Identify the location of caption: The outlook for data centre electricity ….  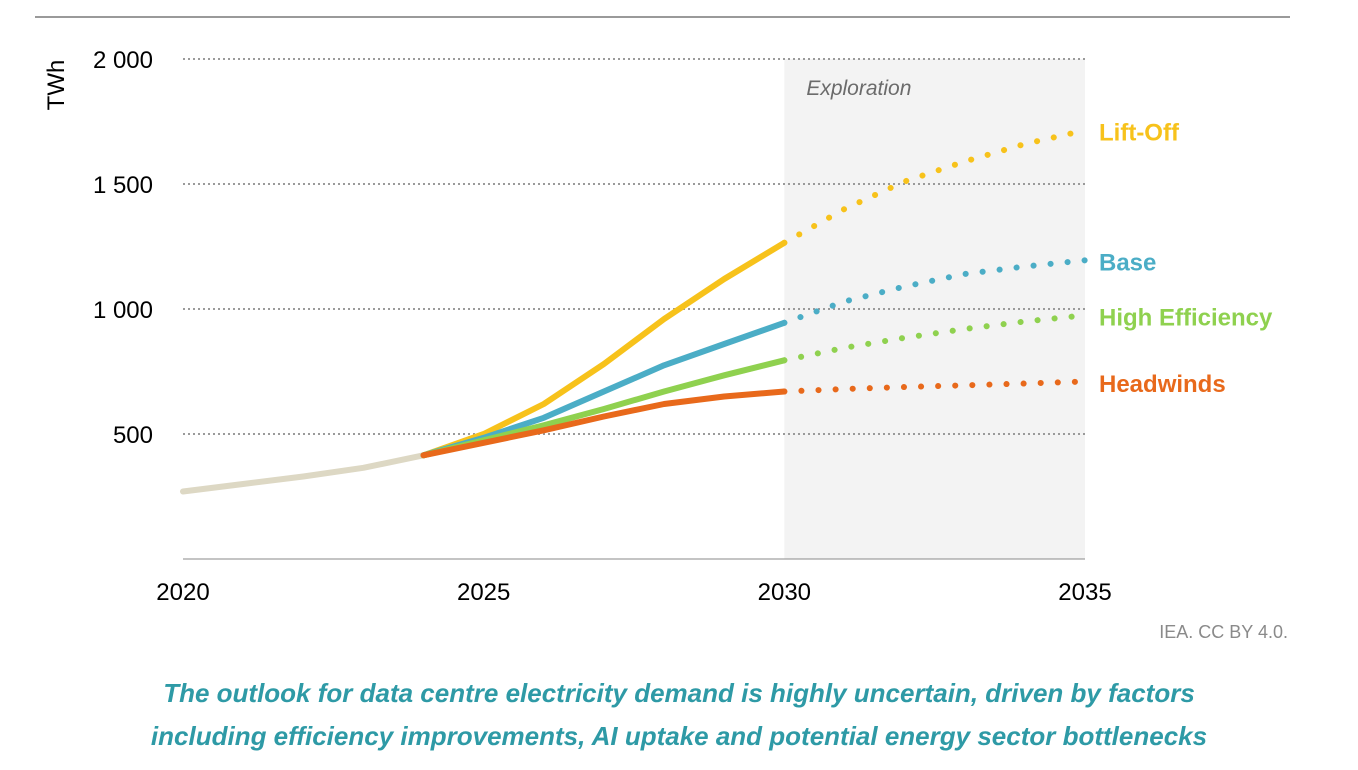
(679, 715).